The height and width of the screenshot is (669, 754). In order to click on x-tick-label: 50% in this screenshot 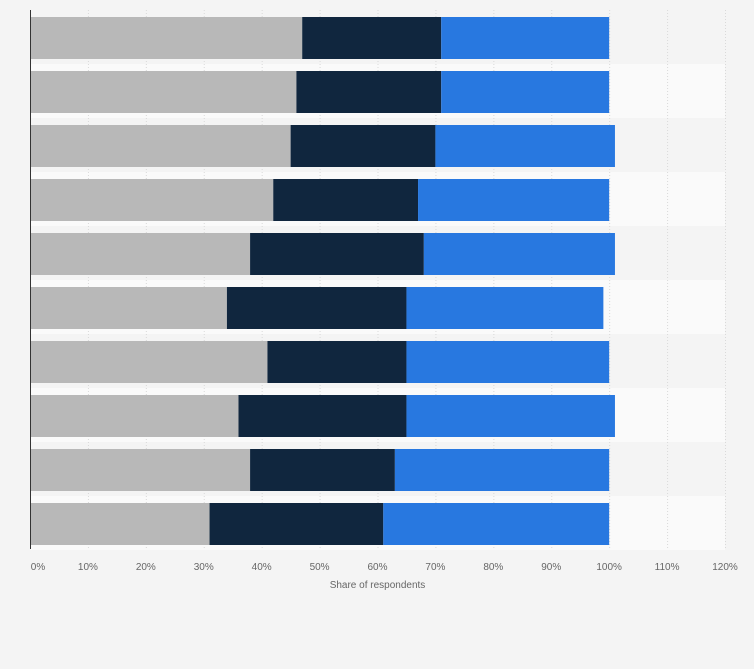, I will do `click(320, 567)`.